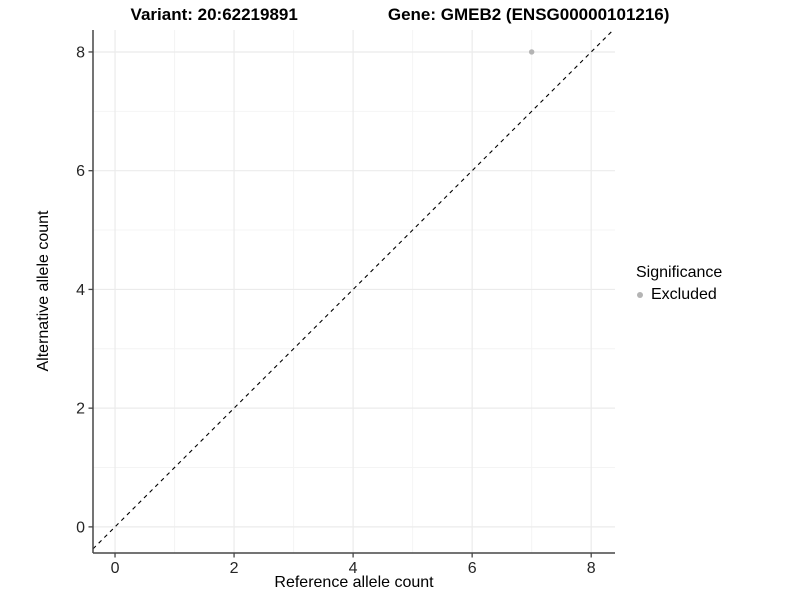 Image resolution: width=800 pixels, height=600 pixels. What do you see at coordinates (80, 52) in the screenshot?
I see `y-tick-label: 8` at bounding box center [80, 52].